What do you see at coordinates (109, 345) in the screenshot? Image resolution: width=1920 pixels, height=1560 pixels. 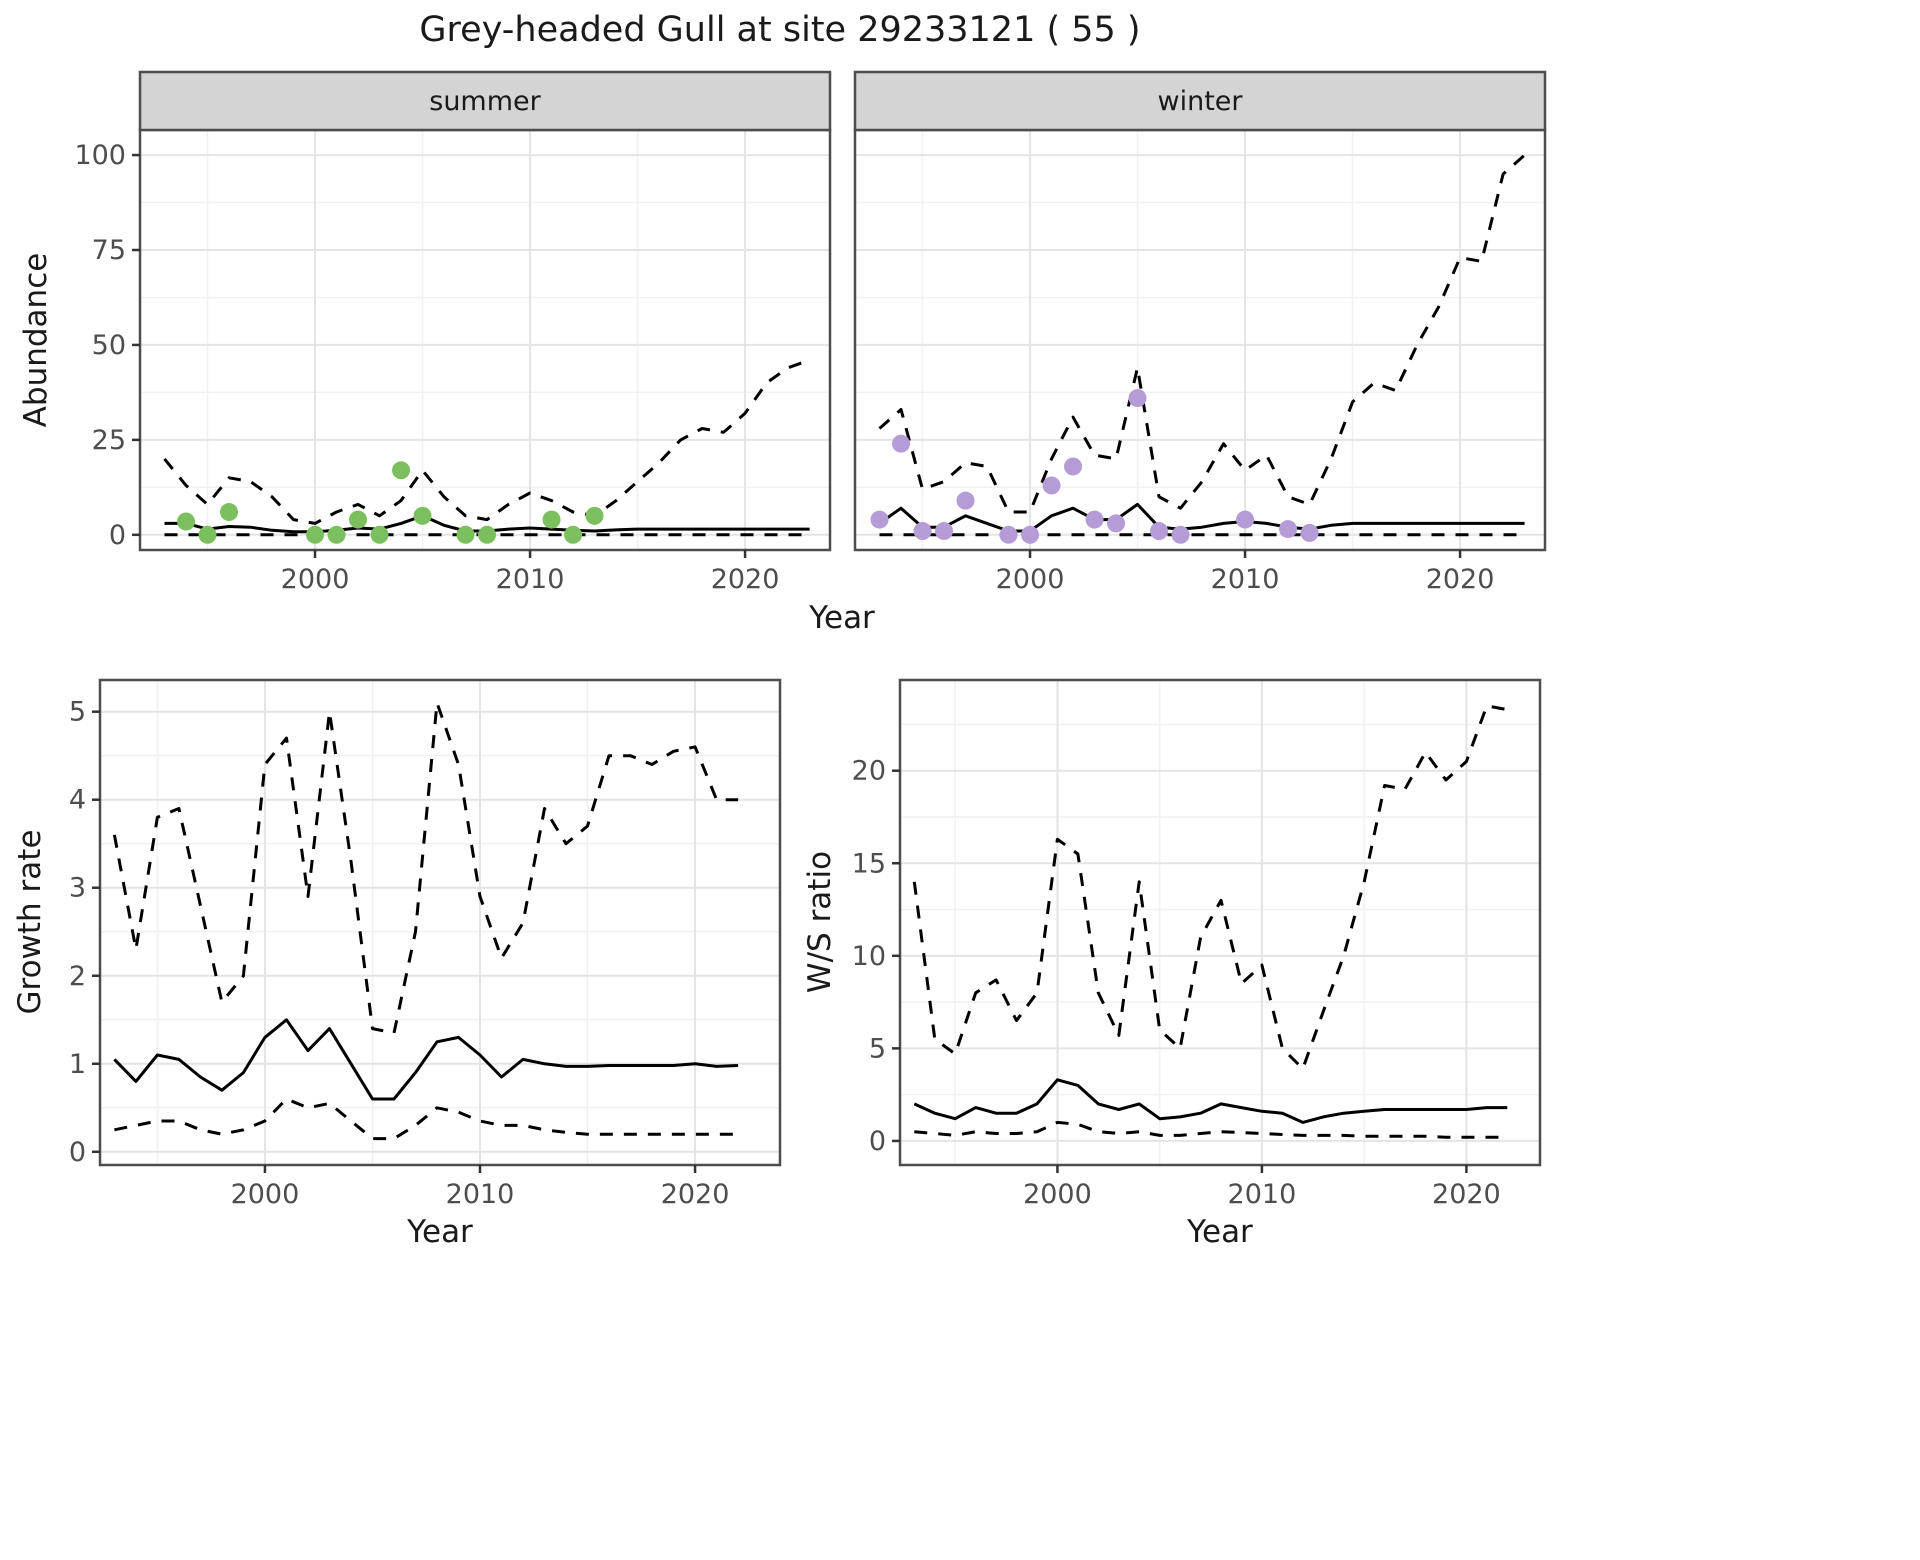 I see `y-tick-label: 50` at bounding box center [109, 345].